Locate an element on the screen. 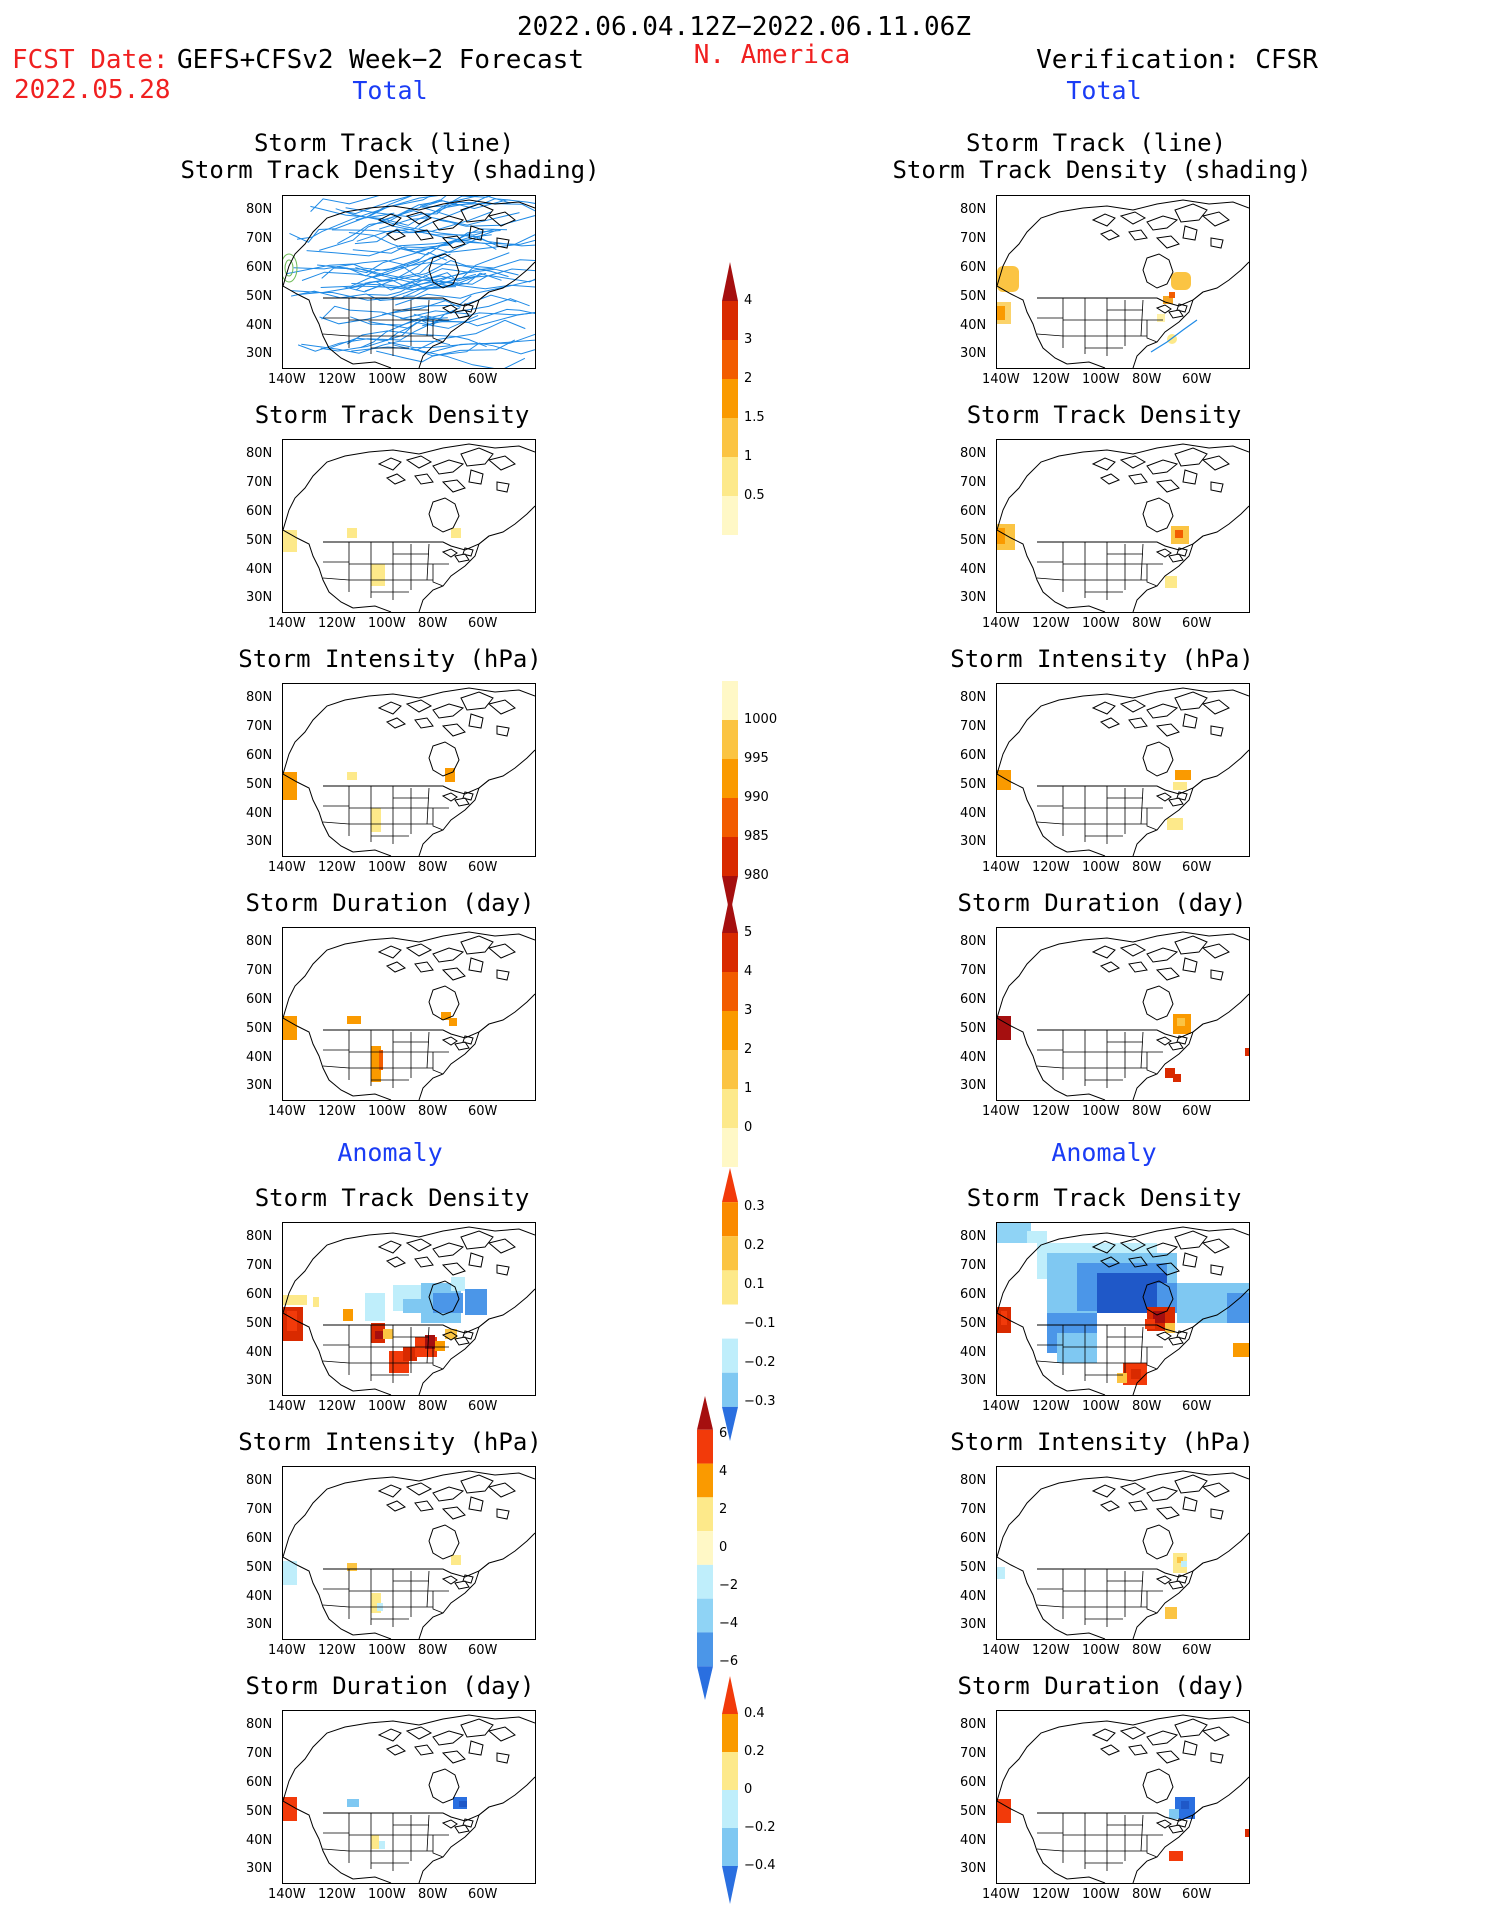  colorbar-label: 0.4 is located at coordinates (754, 1713).